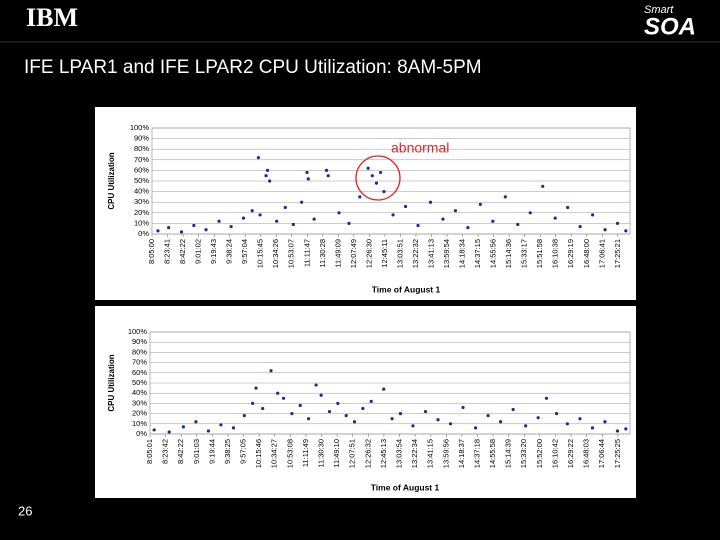 This screenshot has width=720, height=540. I want to click on x-tick-label: 9:57:05, so click(243, 451).